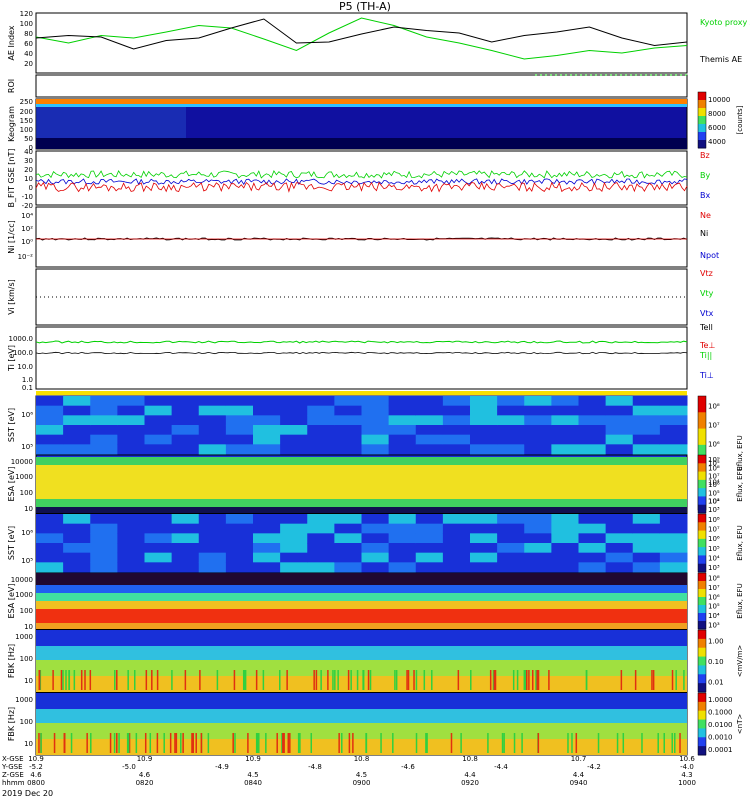  What do you see at coordinates (720, 661) in the screenshot?
I see `colorbar: 1.00 0.10 0.01 <mV/m>` at bounding box center [720, 661].